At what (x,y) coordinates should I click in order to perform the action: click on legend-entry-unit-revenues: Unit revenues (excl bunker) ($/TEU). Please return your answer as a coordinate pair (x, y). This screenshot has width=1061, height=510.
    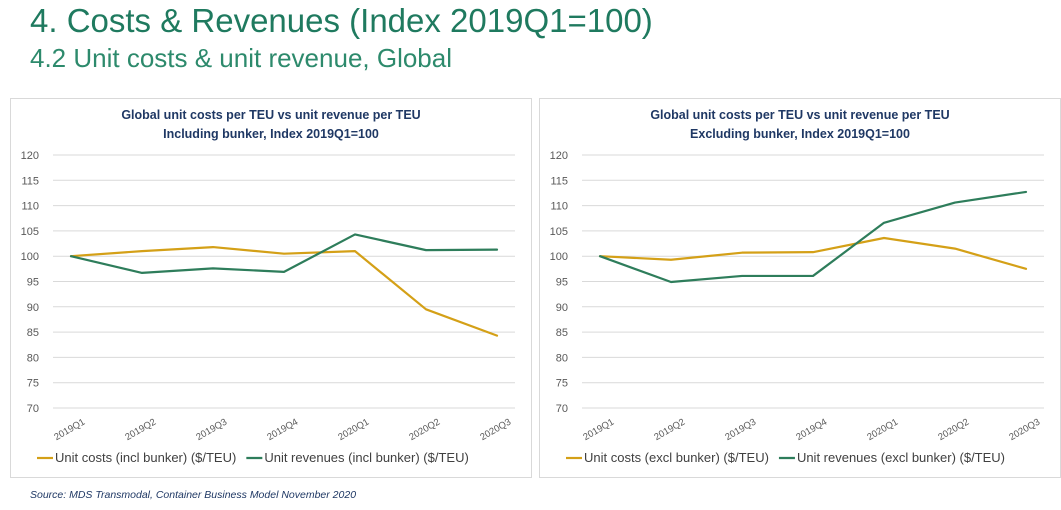
    Looking at the image, I should click on (901, 457).